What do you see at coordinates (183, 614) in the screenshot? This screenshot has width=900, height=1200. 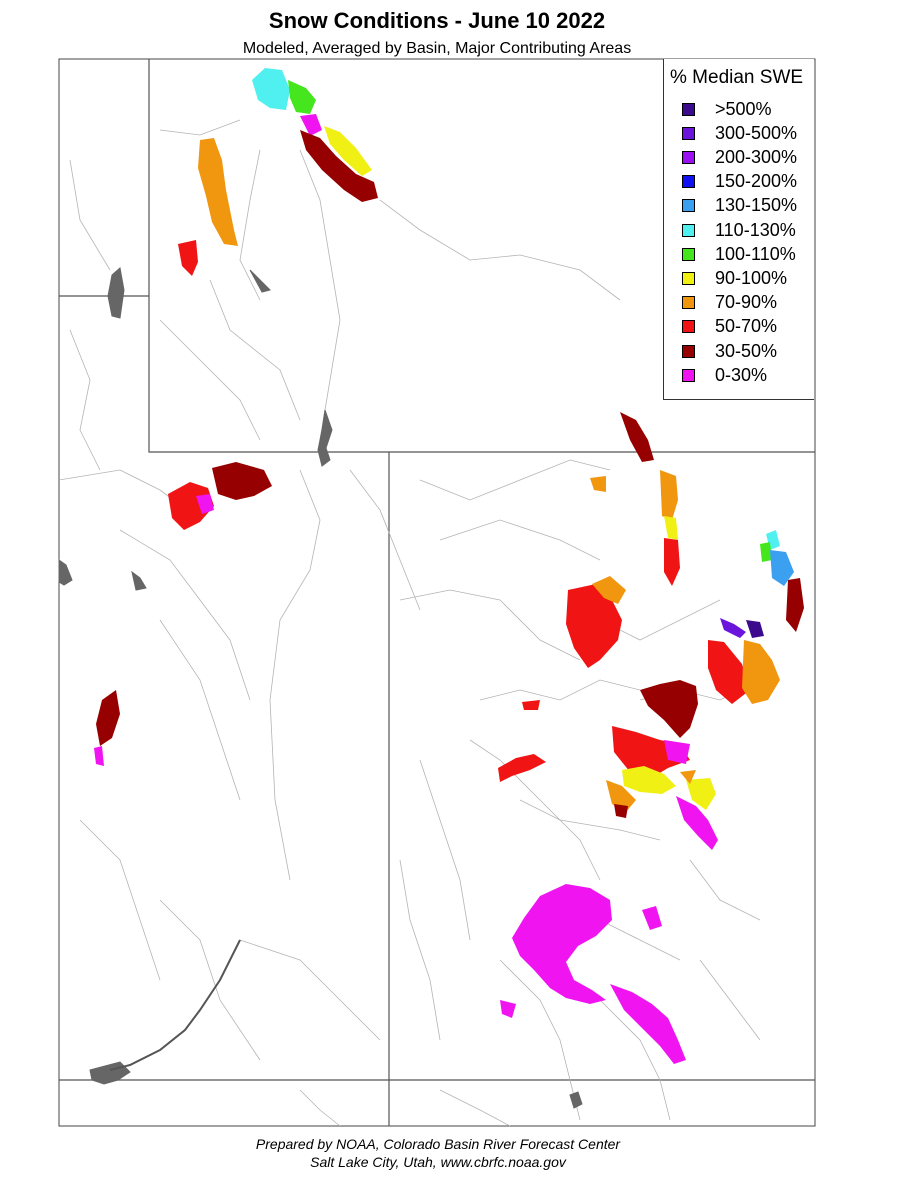 I see `basins-central` at bounding box center [183, 614].